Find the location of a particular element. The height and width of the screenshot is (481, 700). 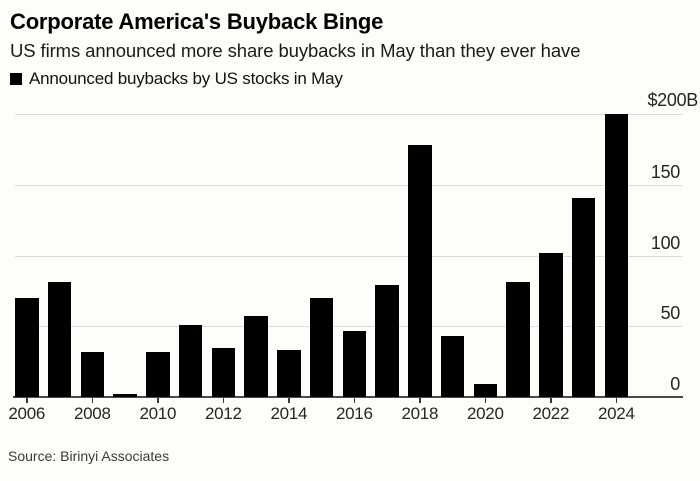

x-axis-tick-label: 2010 is located at coordinates (158, 413).